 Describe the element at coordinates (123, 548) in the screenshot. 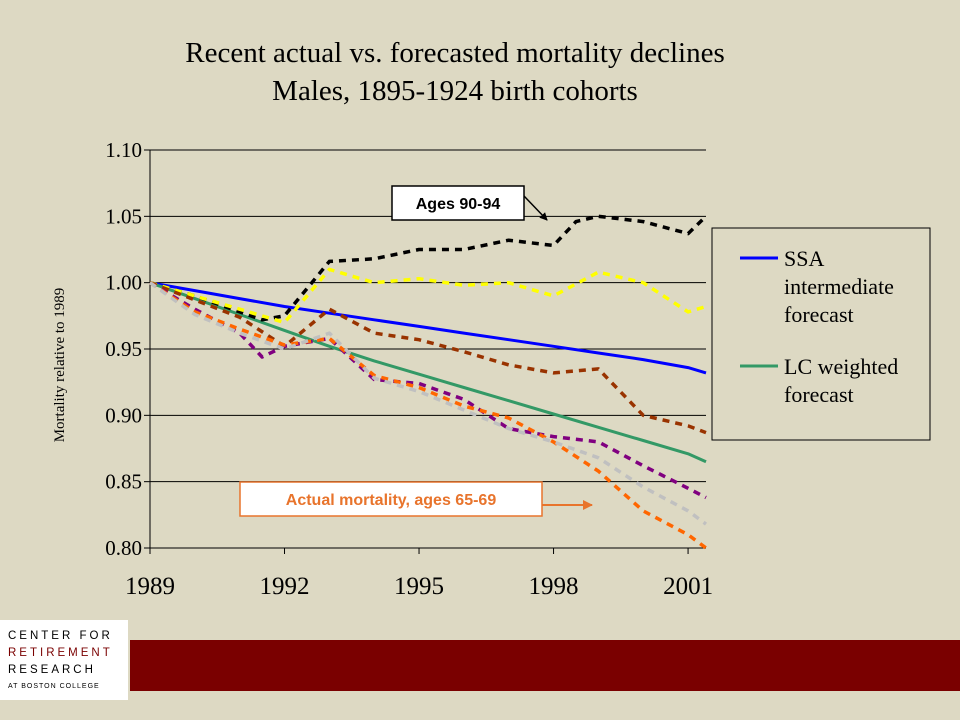

I see `y-tick-label: 0.80` at that location.